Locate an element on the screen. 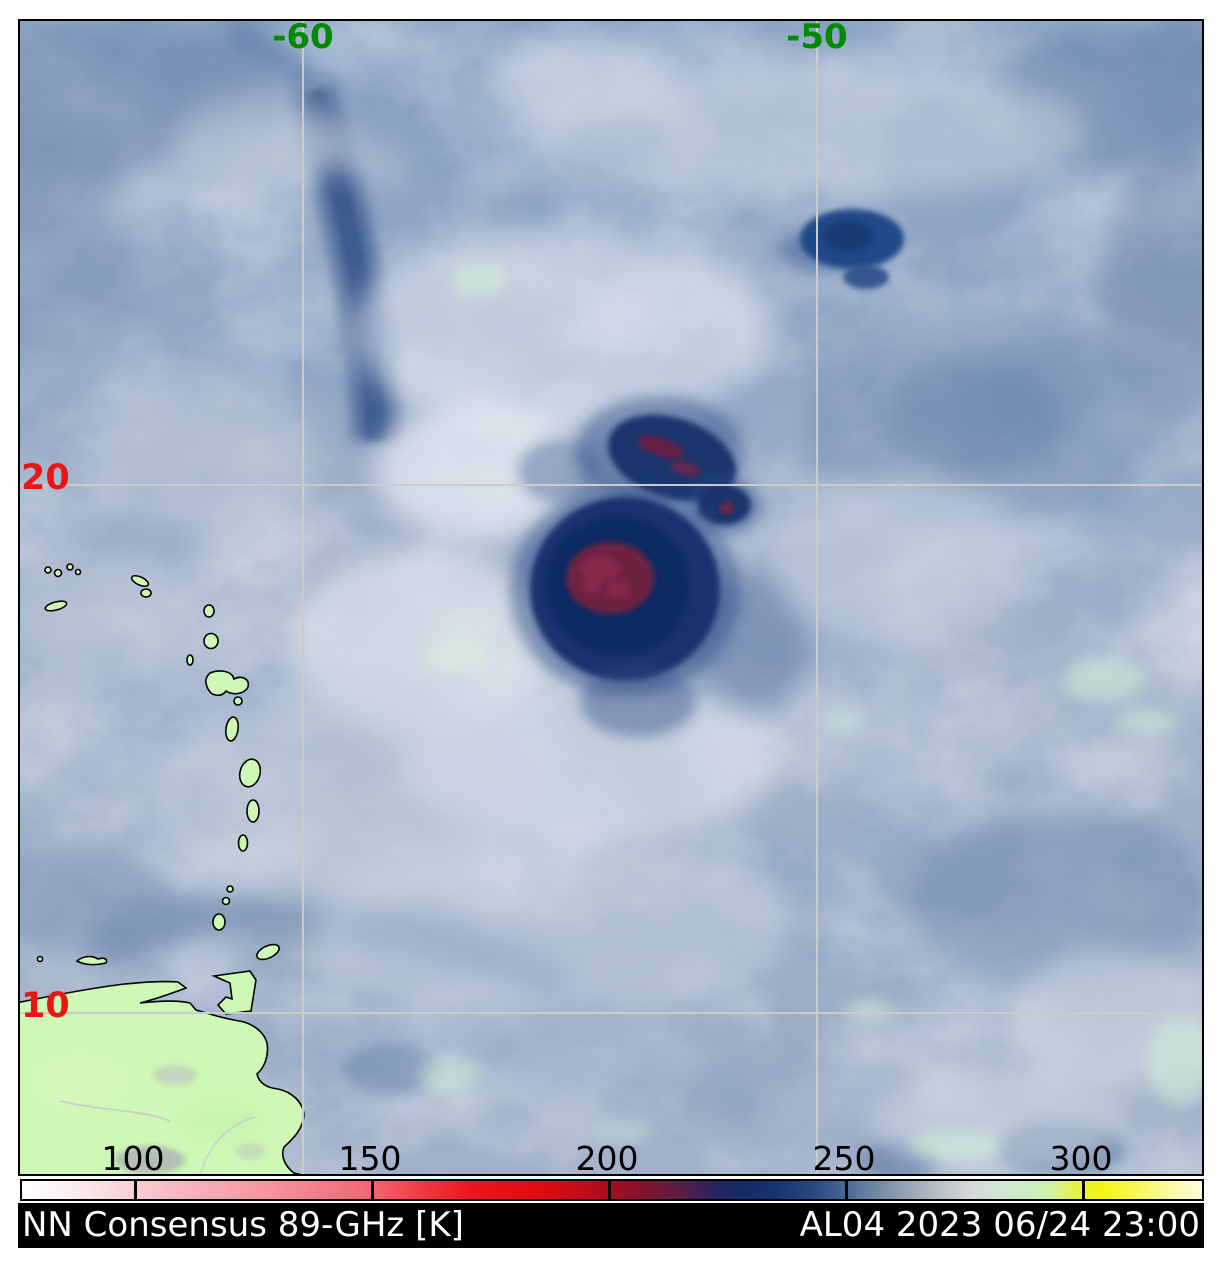 The height and width of the screenshot is (1272, 1224). longitude-label: -60 is located at coordinates (303, 38).